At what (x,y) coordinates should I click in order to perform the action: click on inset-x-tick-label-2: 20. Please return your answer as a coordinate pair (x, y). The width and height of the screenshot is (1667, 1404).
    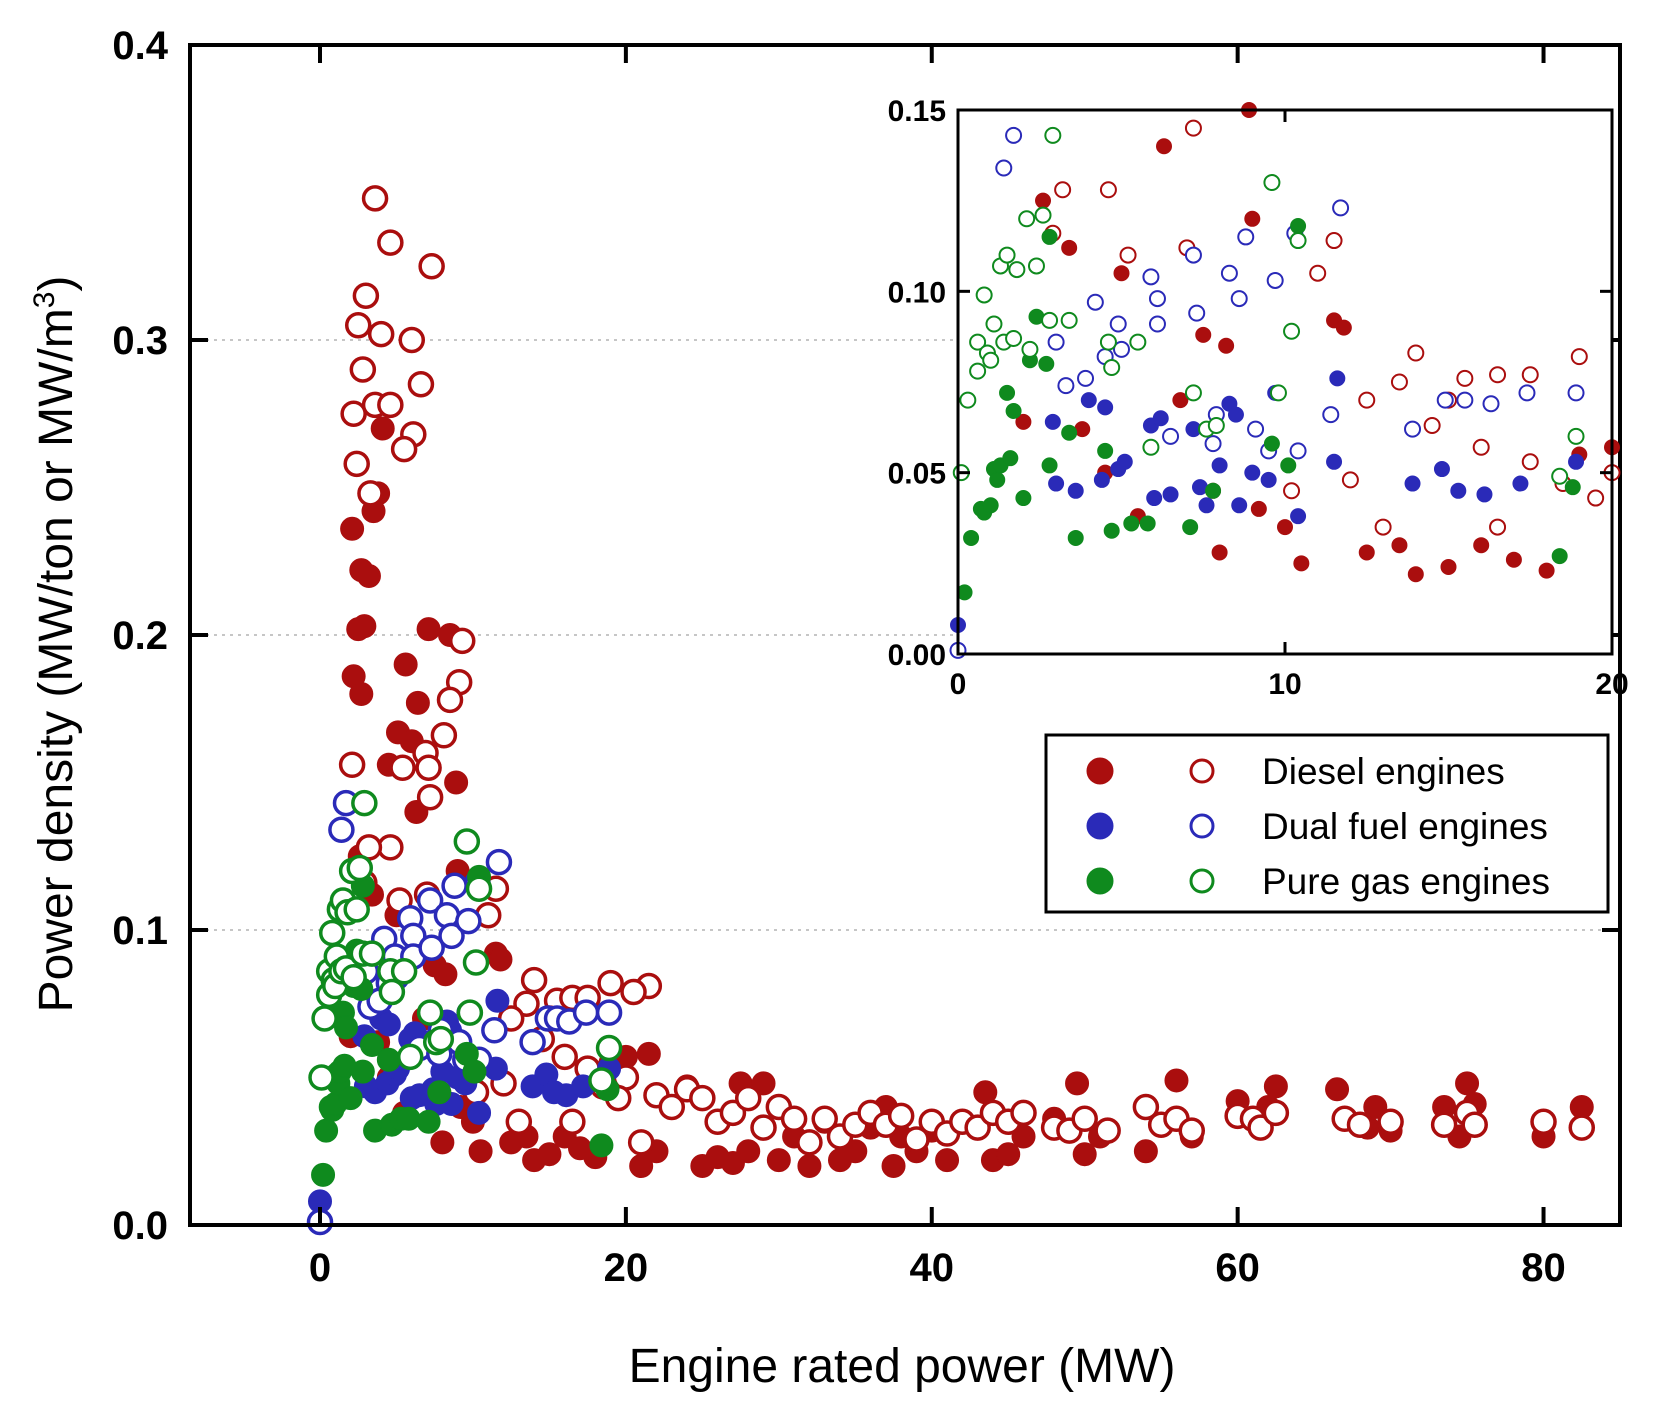
    Looking at the image, I should click on (1611, 684).